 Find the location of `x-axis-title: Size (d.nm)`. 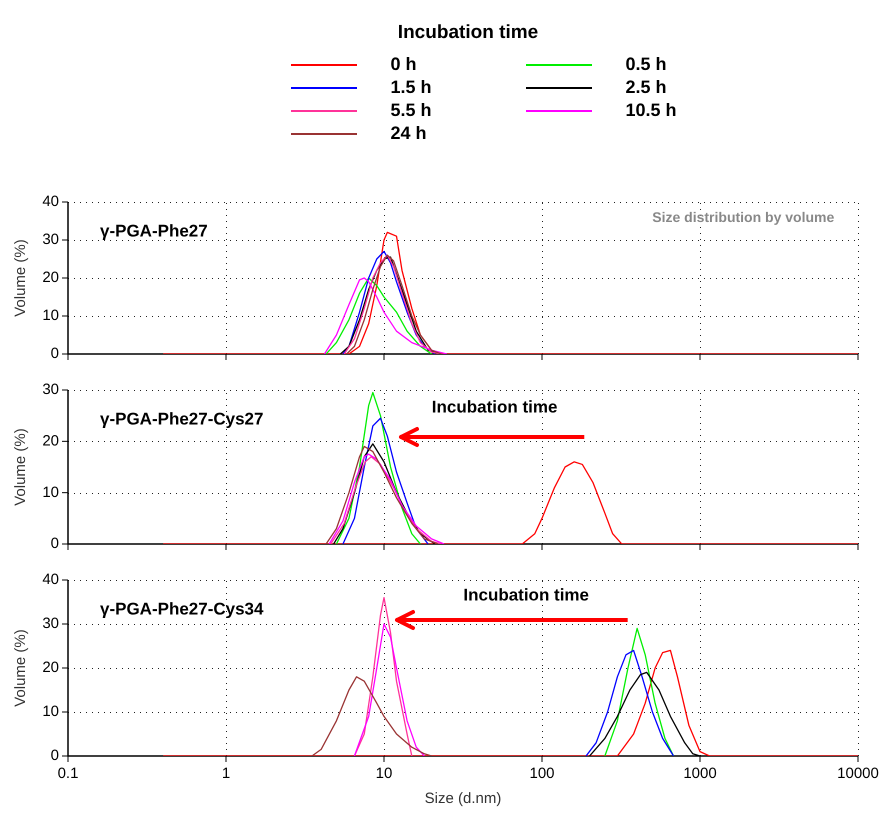

x-axis-title: Size (d.nm) is located at coordinates (463, 799).